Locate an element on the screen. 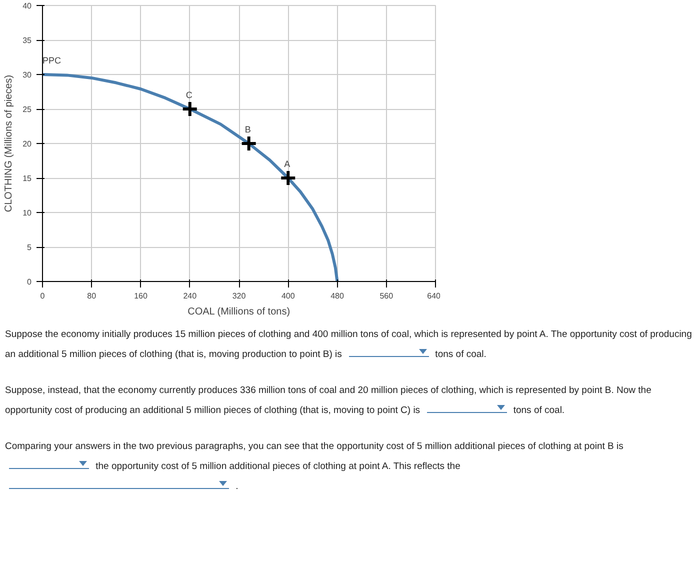 Image resolution: width=700 pixels, height=576 pixels. y-tick-label: 30 is located at coordinates (27, 75).